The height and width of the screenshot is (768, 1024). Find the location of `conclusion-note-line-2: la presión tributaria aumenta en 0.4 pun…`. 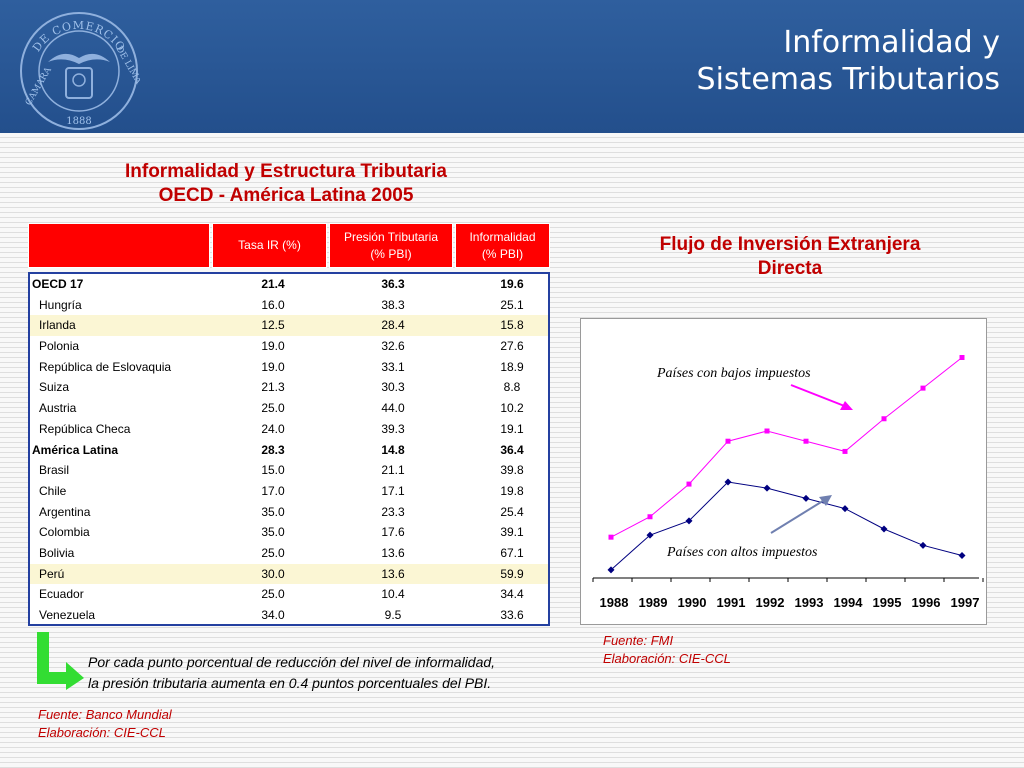

conclusion-note-line-2: la presión tributaria aumenta en 0.4 pun… is located at coordinates (290, 683).